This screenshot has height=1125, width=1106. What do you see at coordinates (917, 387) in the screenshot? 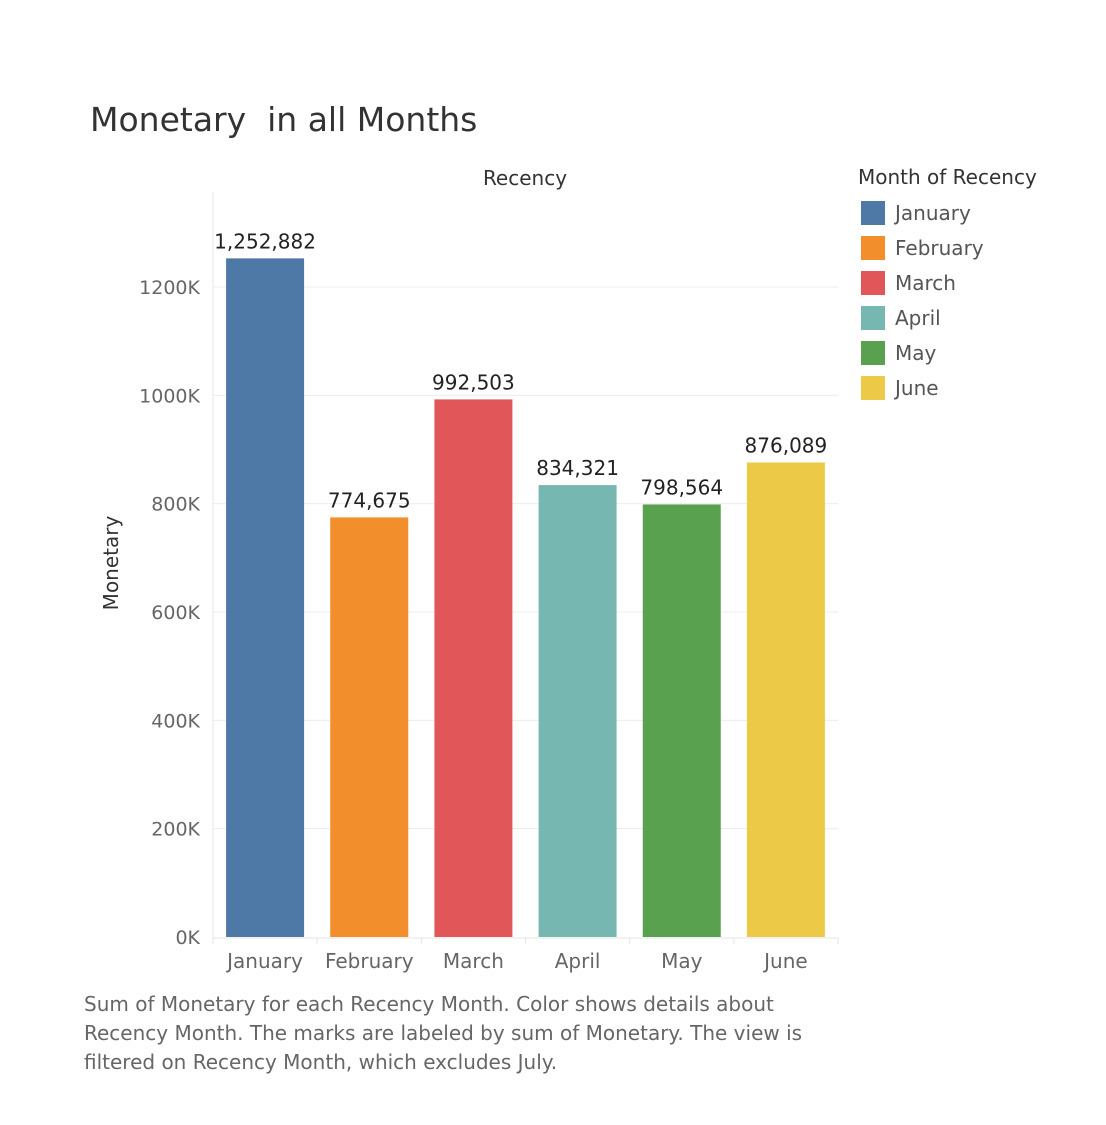
I see `legend-label: June` at bounding box center [917, 387].